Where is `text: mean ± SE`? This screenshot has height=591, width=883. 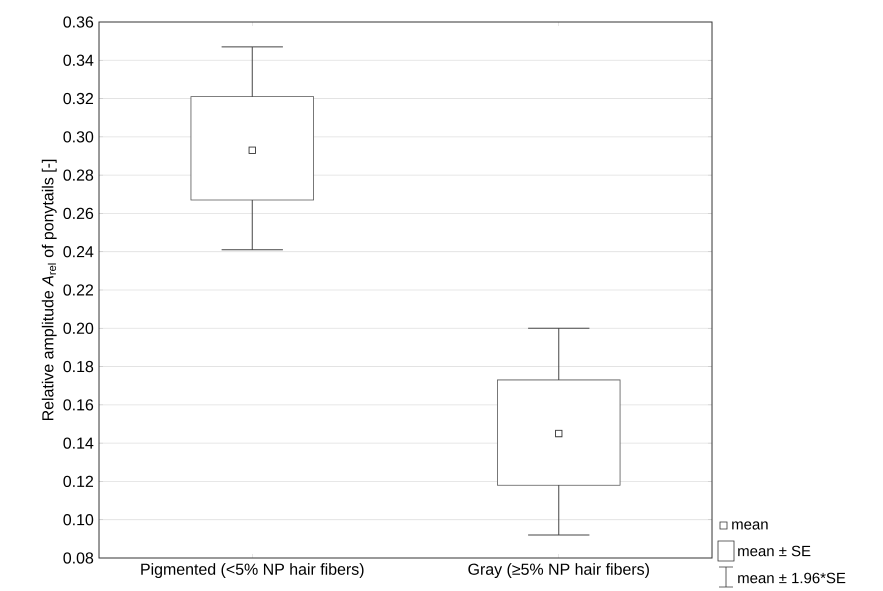 text: mean ± SE is located at coordinates (774, 551).